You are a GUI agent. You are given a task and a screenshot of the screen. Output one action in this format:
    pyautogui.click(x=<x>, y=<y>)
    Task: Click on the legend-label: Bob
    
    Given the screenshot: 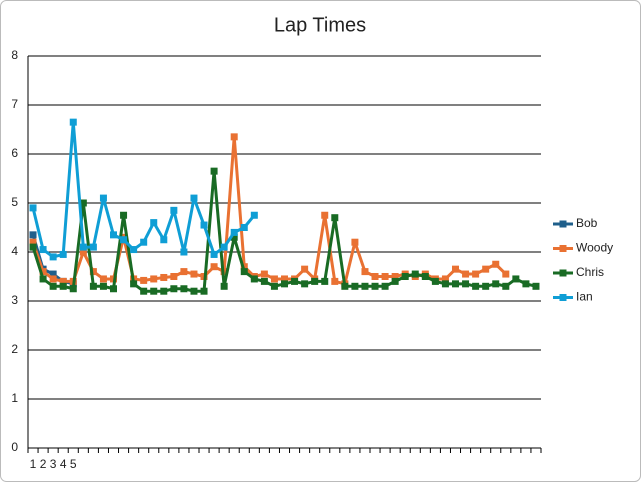 What is the action you would take?
    pyautogui.click(x=587, y=223)
    